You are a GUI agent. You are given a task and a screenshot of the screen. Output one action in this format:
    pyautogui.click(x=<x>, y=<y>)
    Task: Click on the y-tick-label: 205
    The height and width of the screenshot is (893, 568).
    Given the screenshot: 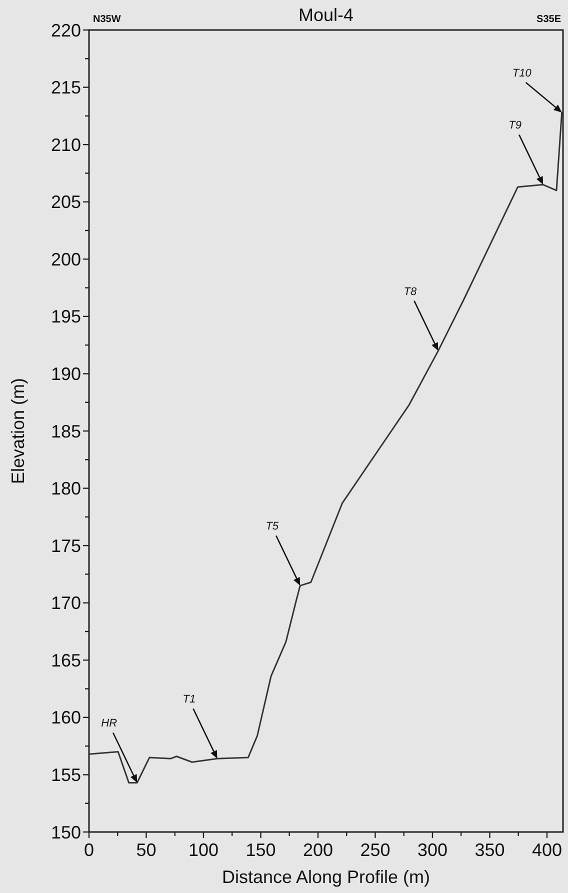 What is the action you would take?
    pyautogui.click(x=65, y=202)
    